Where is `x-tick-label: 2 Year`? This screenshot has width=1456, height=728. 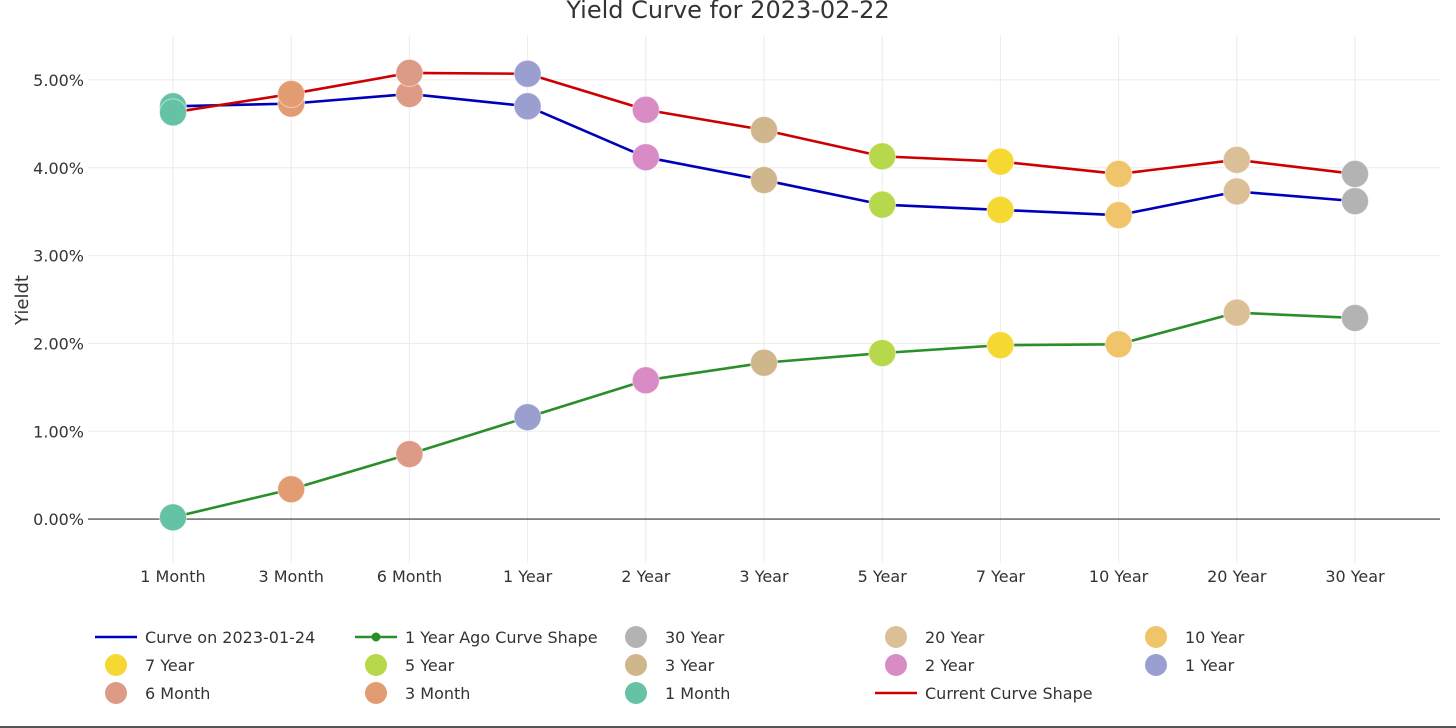
x-tick-label: 2 Year is located at coordinates (646, 576).